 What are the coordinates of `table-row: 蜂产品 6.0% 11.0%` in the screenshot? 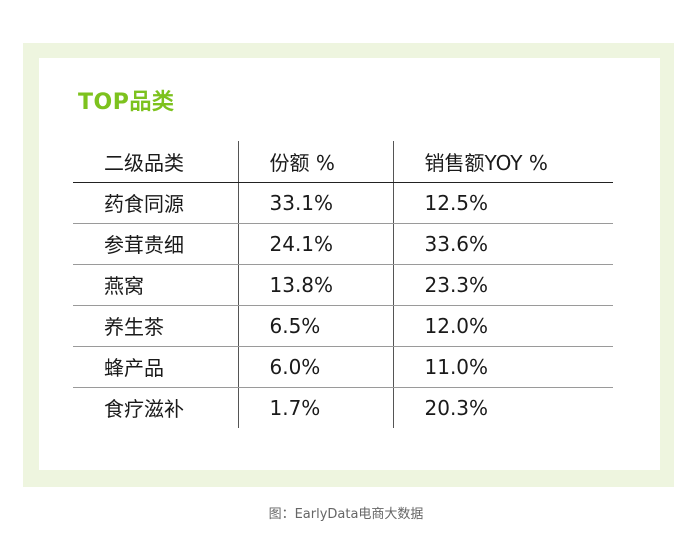 It's located at (343, 367).